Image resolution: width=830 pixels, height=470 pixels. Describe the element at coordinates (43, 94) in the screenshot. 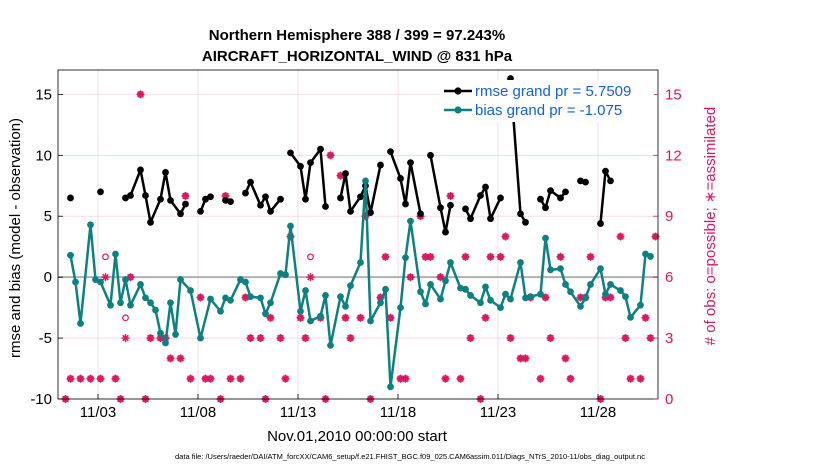

I see `y-left-tick-label: 15` at that location.